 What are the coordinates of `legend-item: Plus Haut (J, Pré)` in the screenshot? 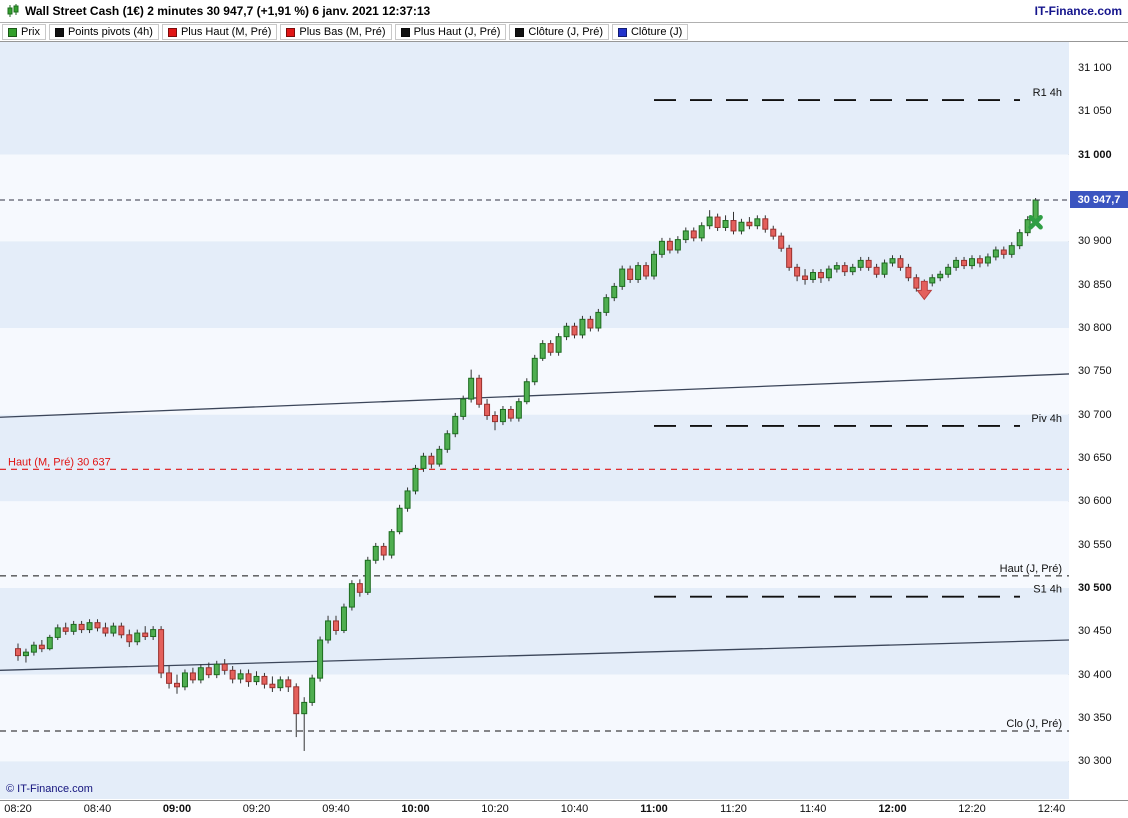 It's located at (450, 32).